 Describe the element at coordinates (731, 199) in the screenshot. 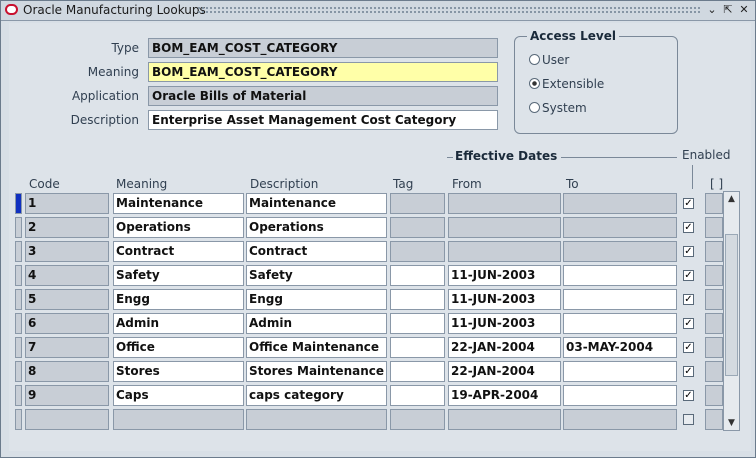

I see `scroll-up-icon: ▲` at that location.